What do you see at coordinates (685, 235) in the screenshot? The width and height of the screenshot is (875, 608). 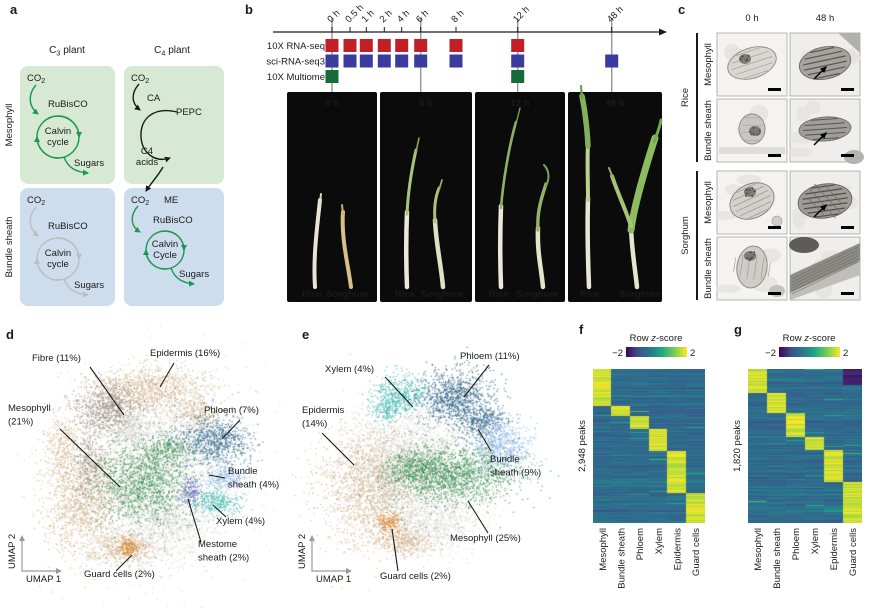 I see `group-label: Sorghum` at bounding box center [685, 235].